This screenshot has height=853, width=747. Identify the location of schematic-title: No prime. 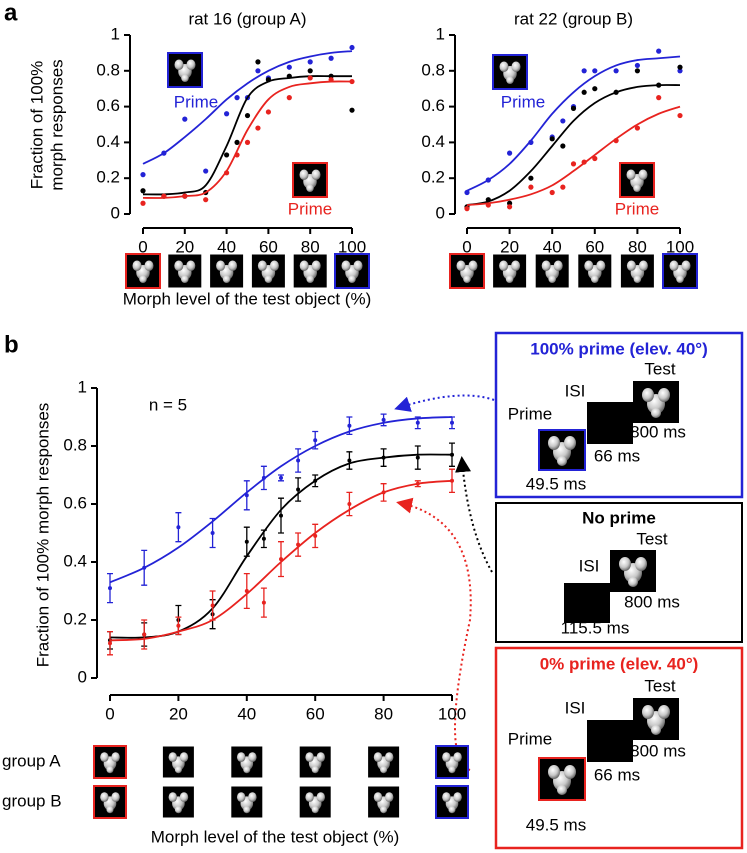
(619, 517).